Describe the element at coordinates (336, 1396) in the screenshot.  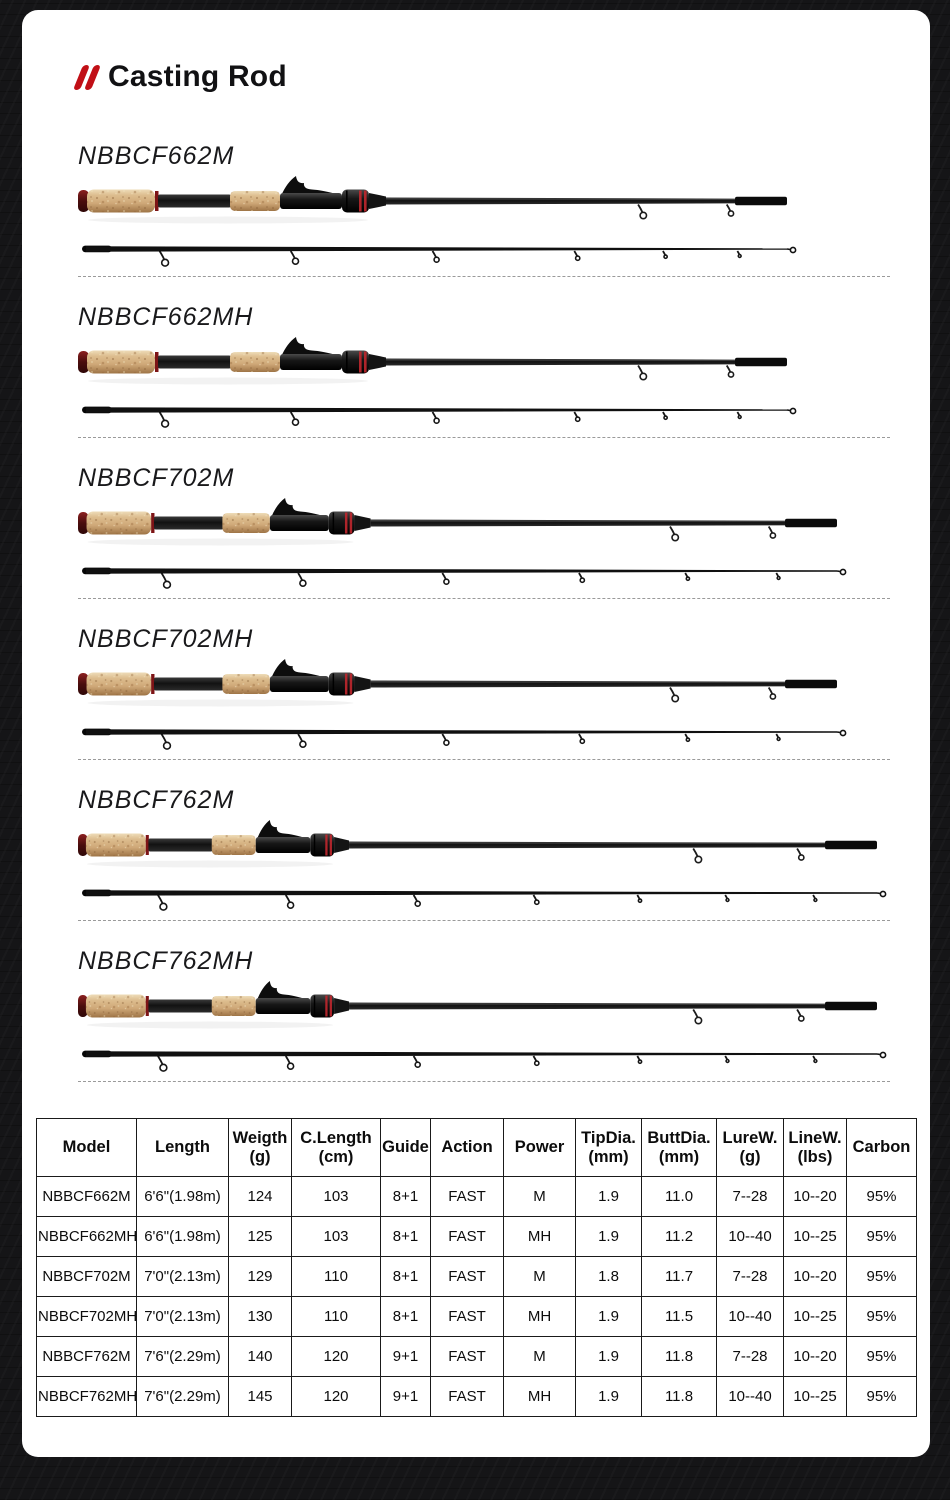
I see `spec-cell: 120` at that location.